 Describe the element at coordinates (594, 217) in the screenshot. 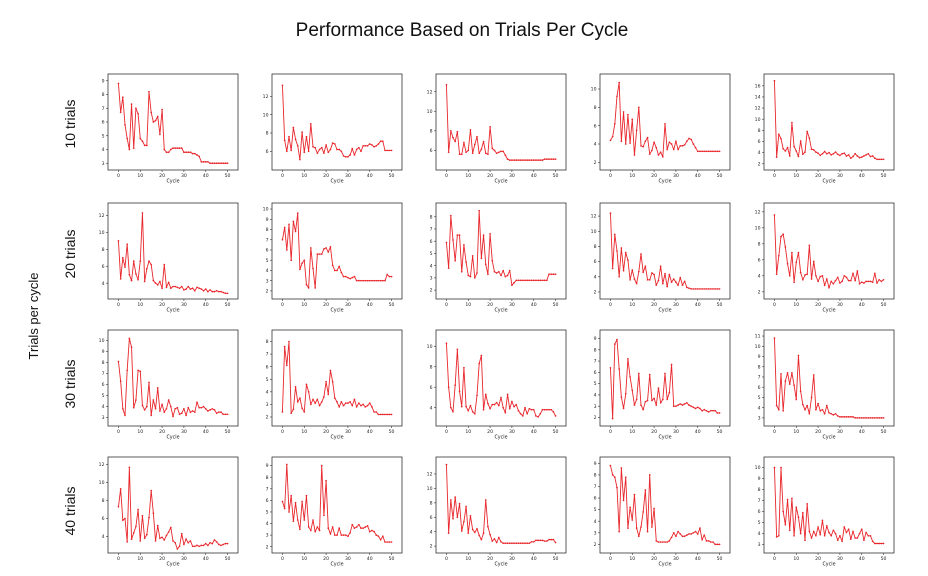

I see `y-tick-label: 12` at that location.